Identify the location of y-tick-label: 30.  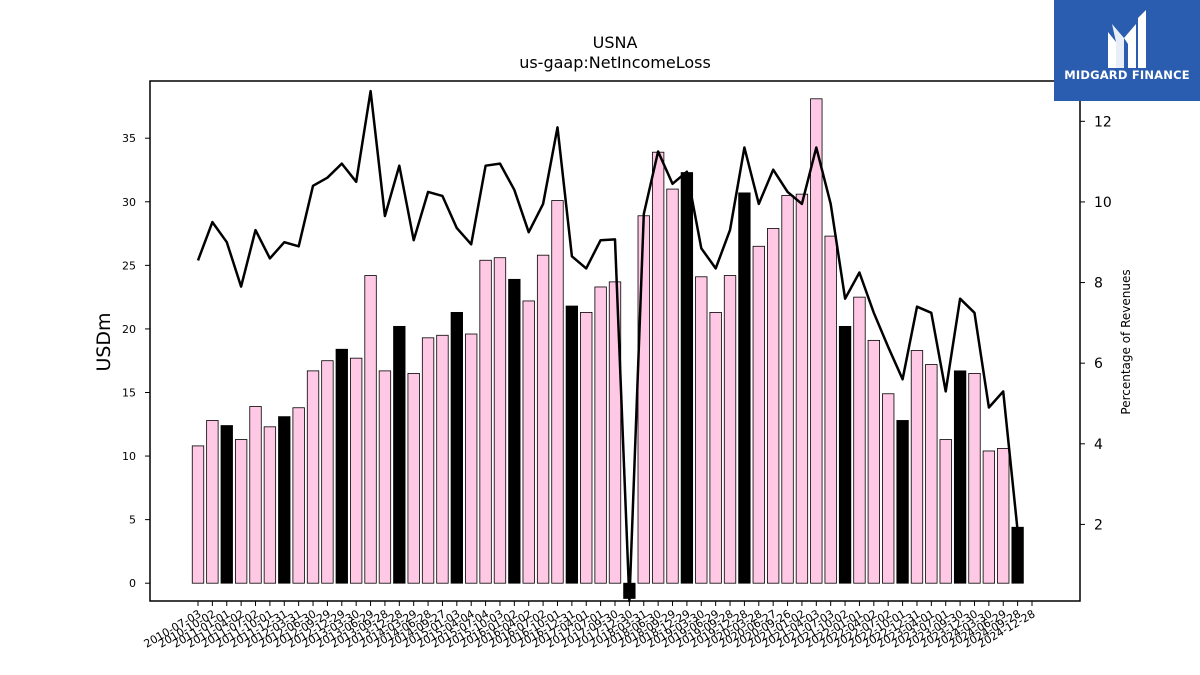
(129, 202).